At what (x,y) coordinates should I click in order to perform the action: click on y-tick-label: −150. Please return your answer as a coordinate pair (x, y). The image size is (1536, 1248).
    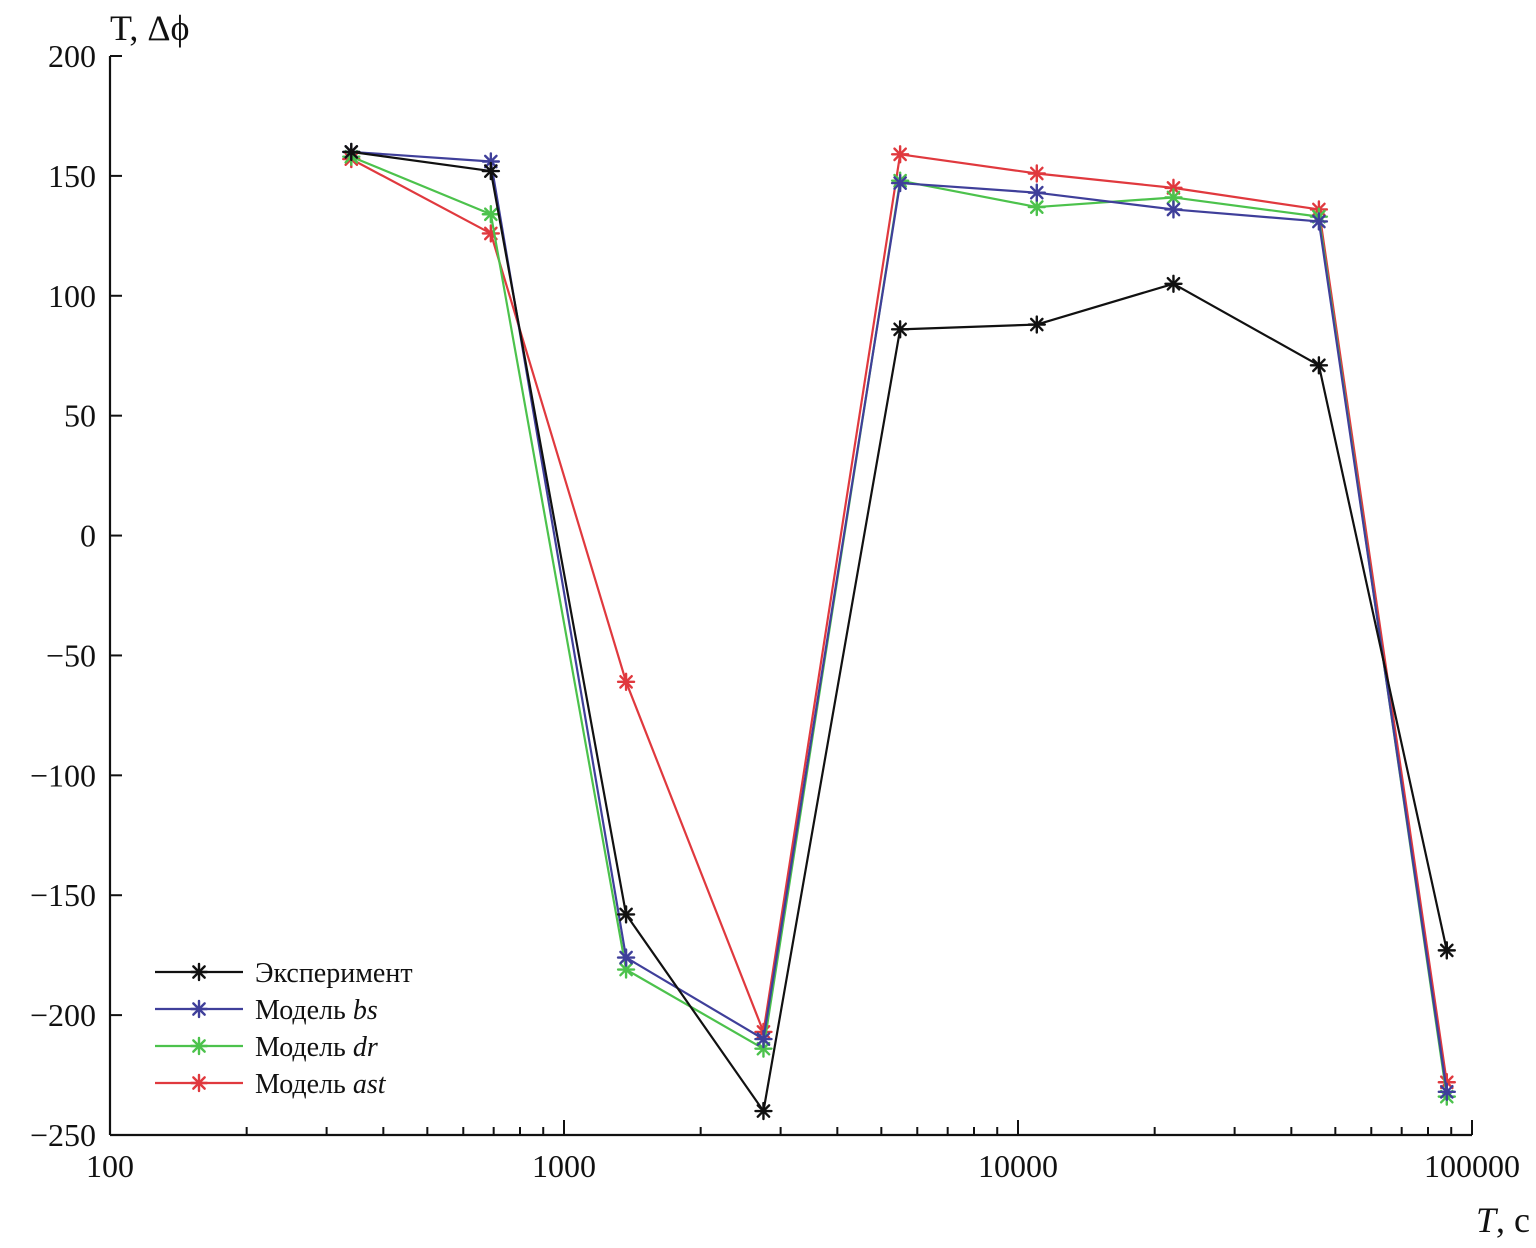
    Looking at the image, I should click on (63, 895).